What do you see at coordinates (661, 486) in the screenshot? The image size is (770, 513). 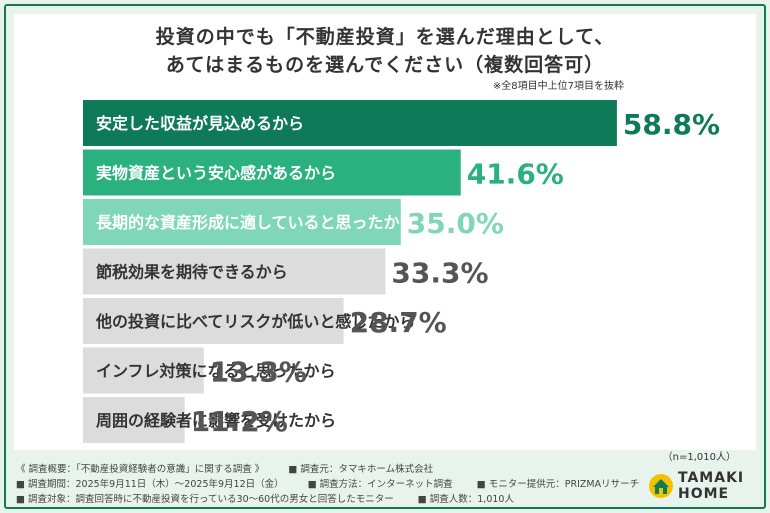 I see `house-icon` at bounding box center [661, 486].